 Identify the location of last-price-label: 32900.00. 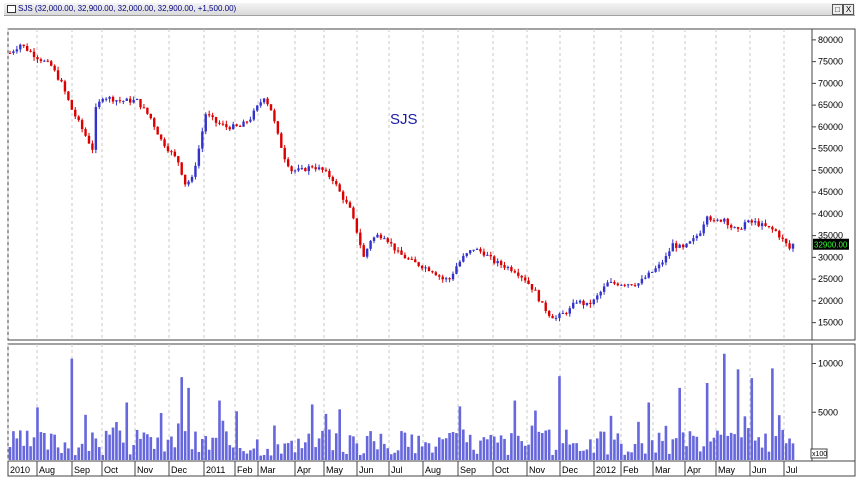
(831, 245).